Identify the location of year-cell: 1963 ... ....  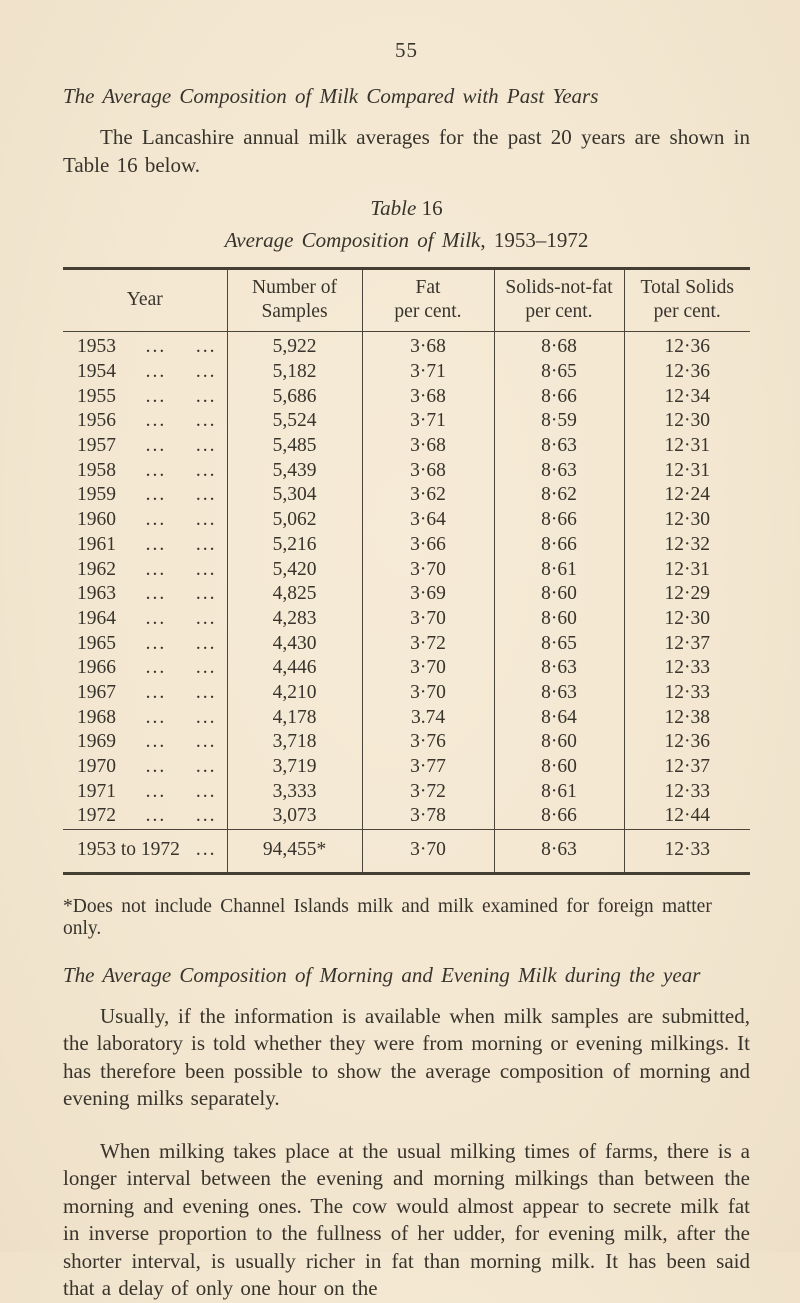
(145, 594).